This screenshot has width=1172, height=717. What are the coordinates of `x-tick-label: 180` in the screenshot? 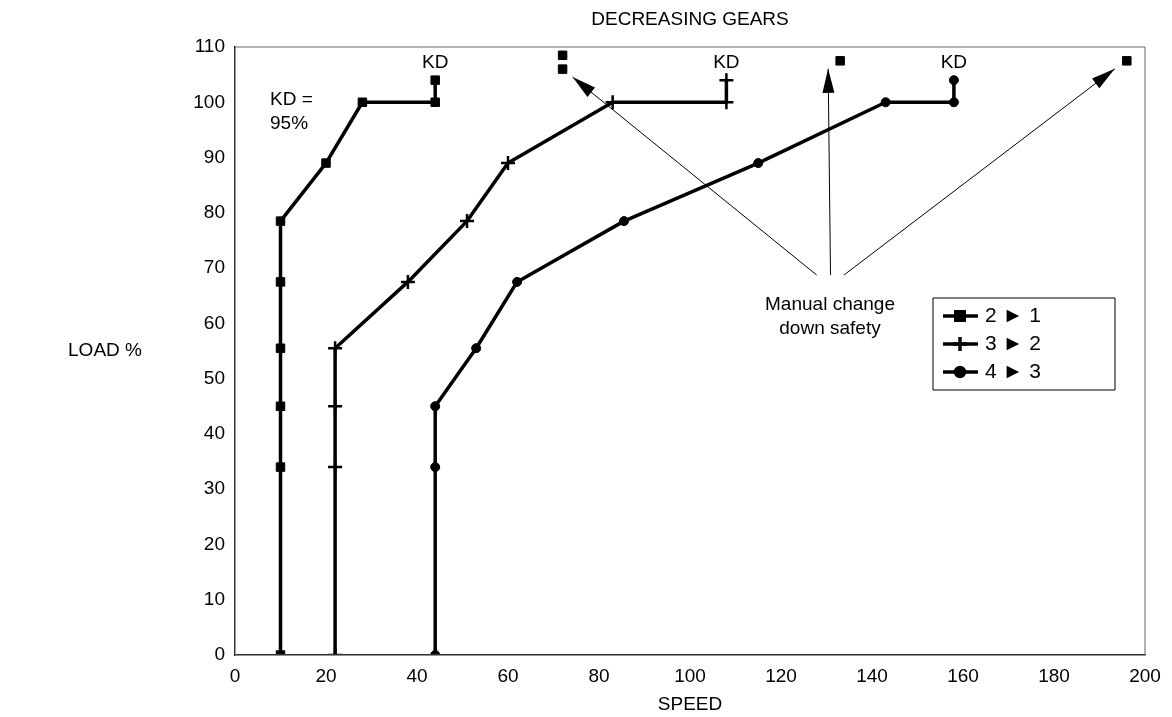 It's located at (1054, 675).